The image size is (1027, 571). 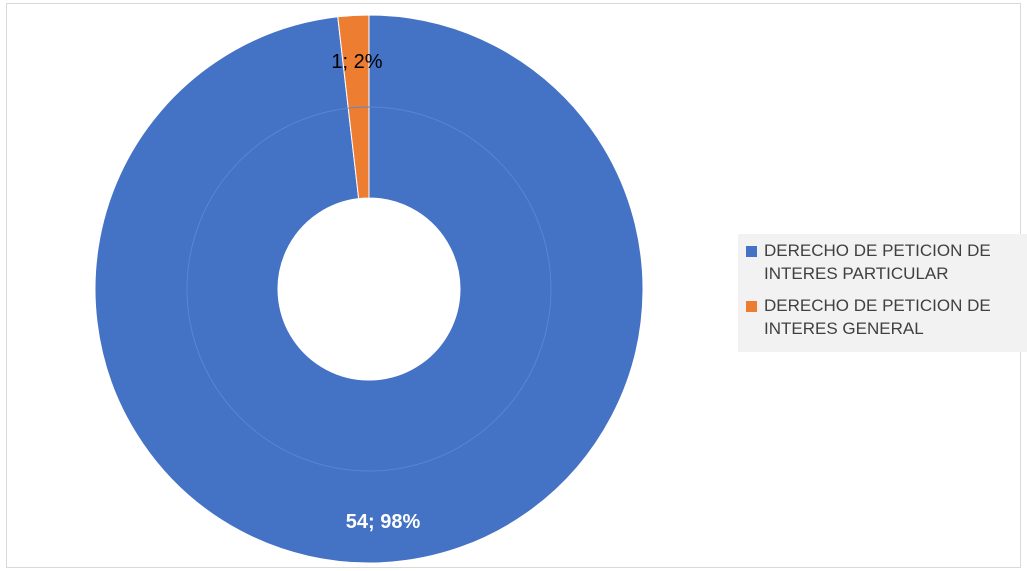 What do you see at coordinates (751, 306) in the screenshot?
I see `legend-swatch-orange` at bounding box center [751, 306].